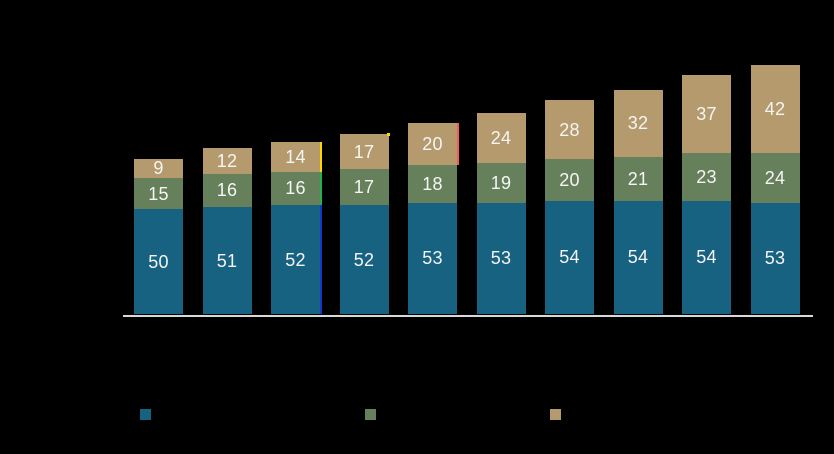 The height and width of the screenshot is (454, 834). I want to click on bar-segment-tan: 28, so click(569, 129).